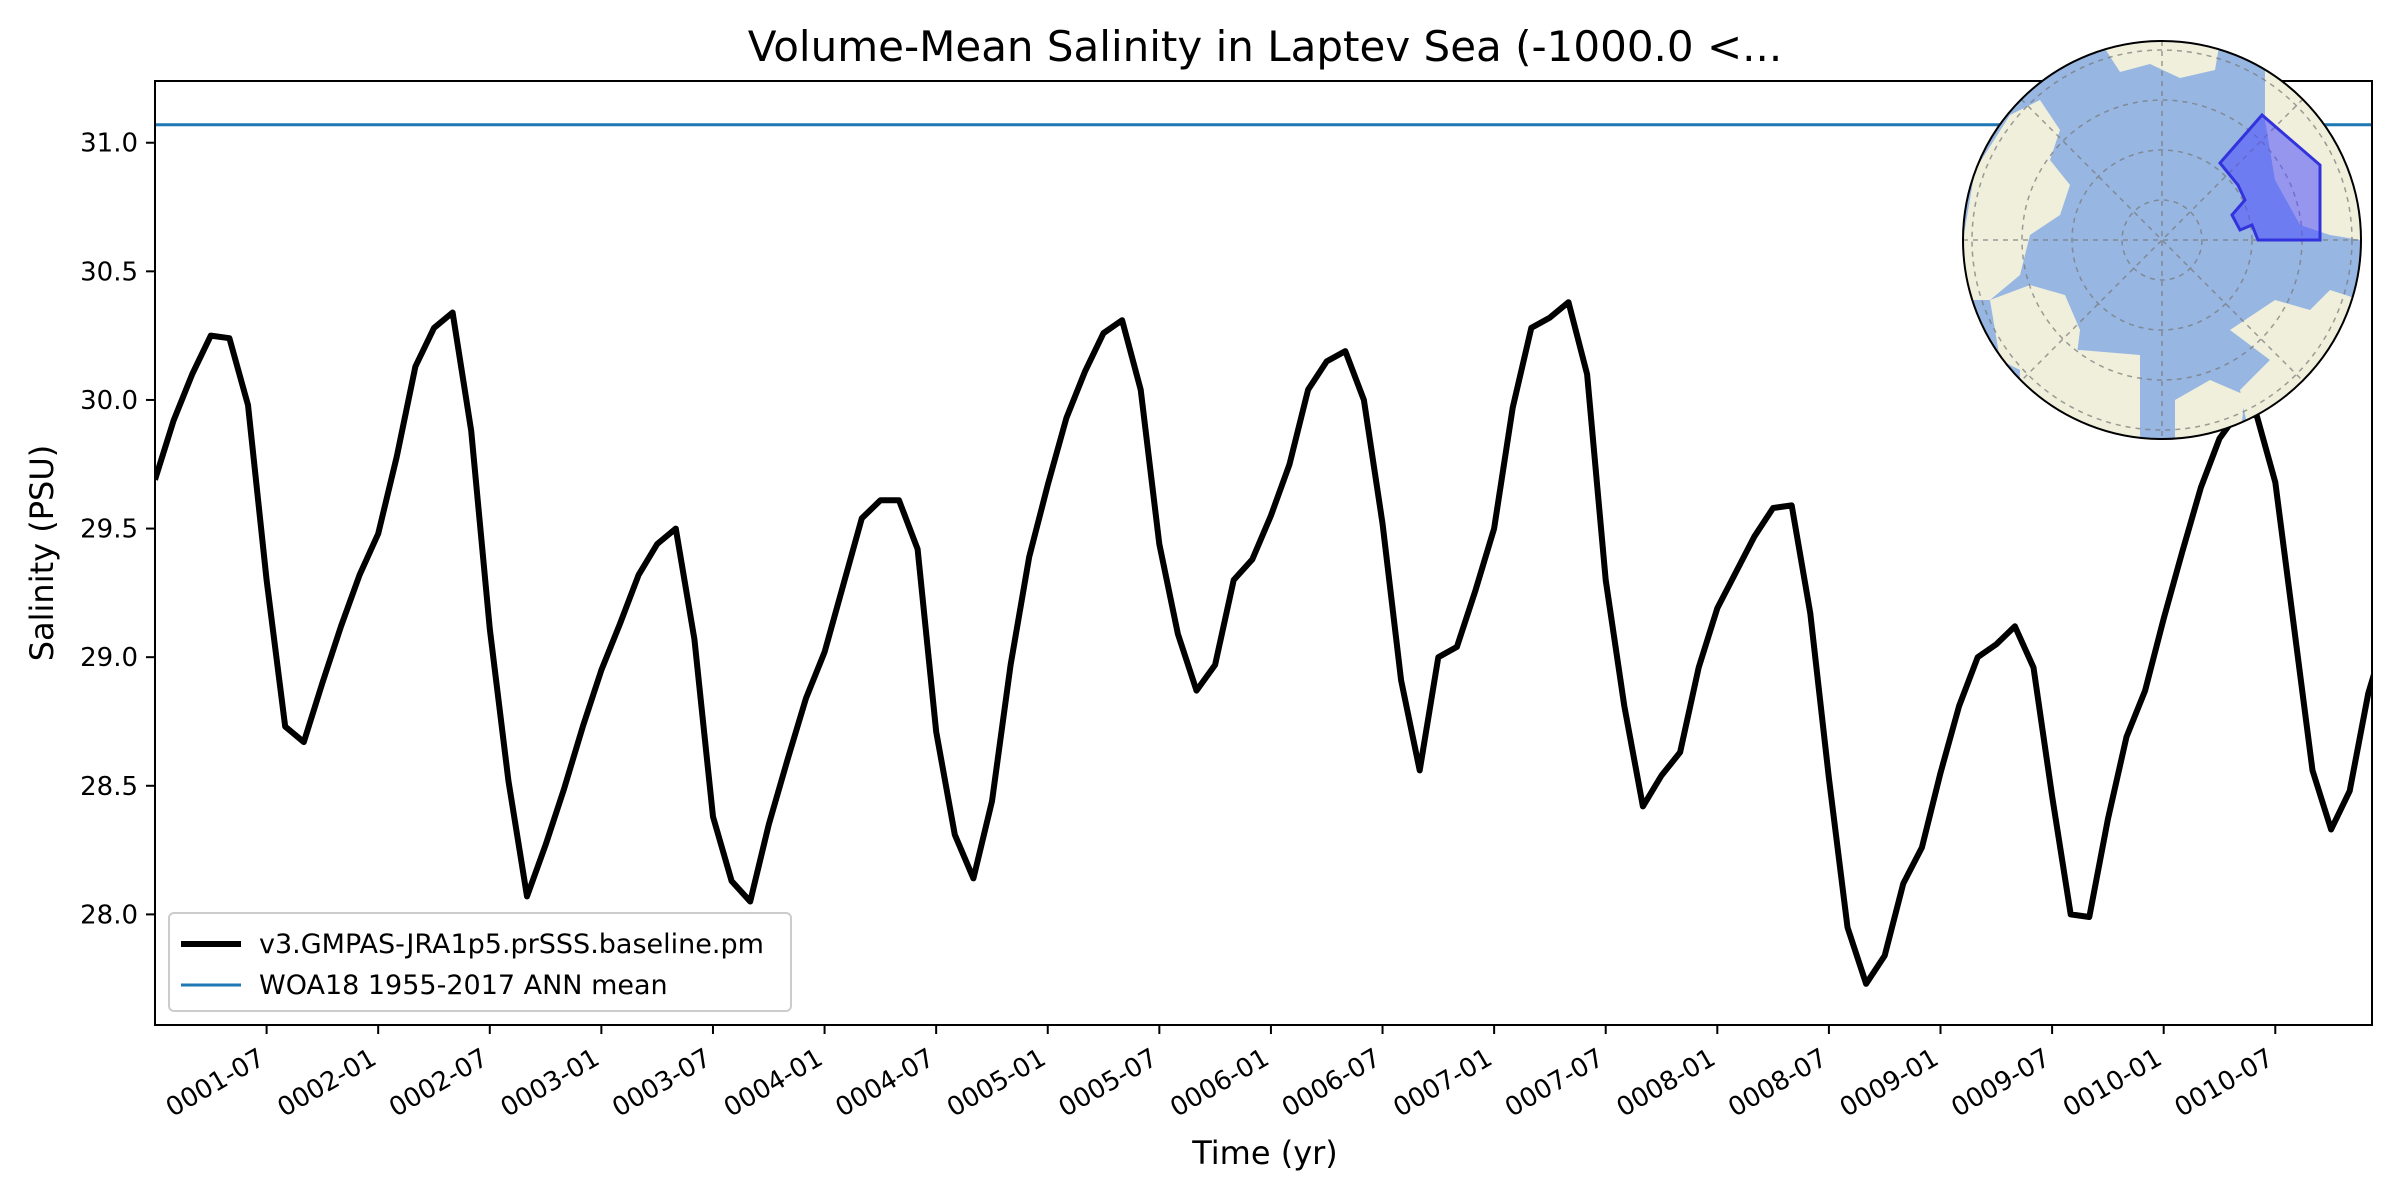 The height and width of the screenshot is (1200, 2400). Describe the element at coordinates (1443, 1083) in the screenshot. I see `x-tick-label: 0007-01` at that location.